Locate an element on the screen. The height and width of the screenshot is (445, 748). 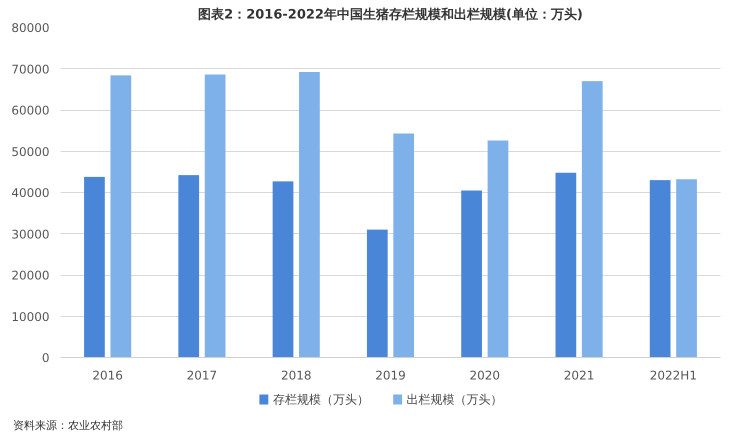
y-tick-label: 60000 is located at coordinates (30, 111).